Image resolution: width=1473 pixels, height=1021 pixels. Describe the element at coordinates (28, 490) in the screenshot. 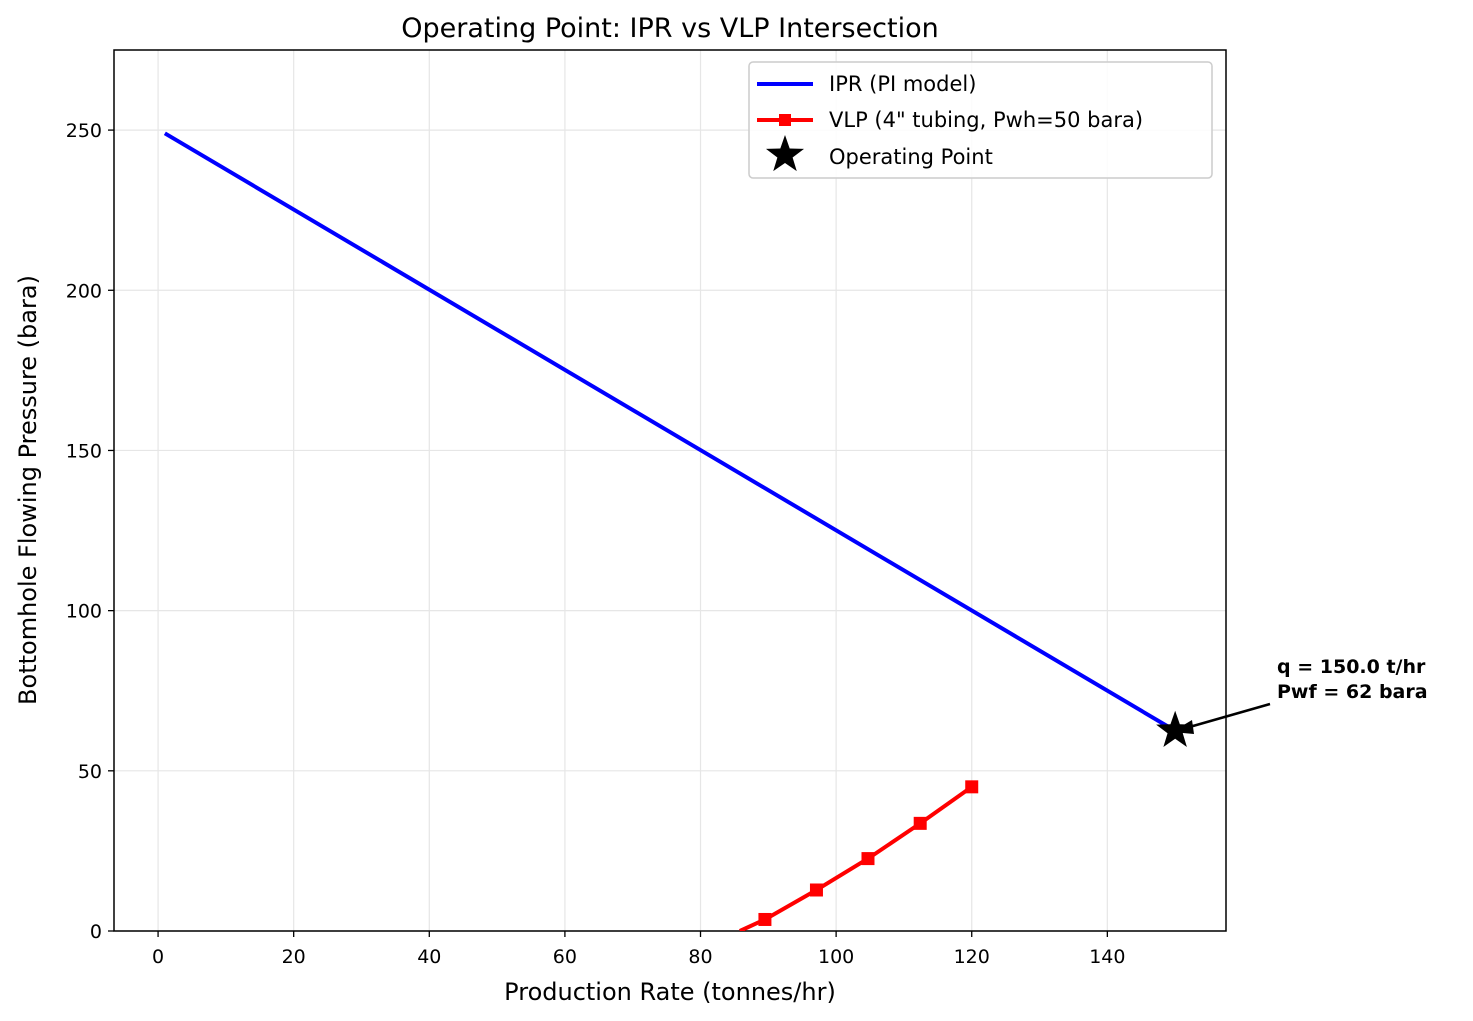

I see `y-axis-label: Bottomhole Flowing Pressure (bara)` at that location.